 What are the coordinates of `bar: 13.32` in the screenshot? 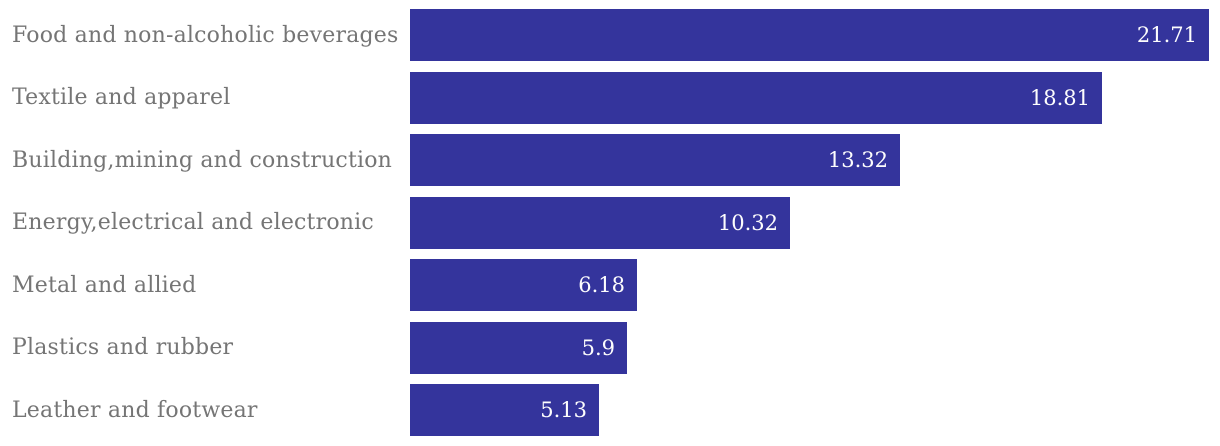 It's located at (655, 160).